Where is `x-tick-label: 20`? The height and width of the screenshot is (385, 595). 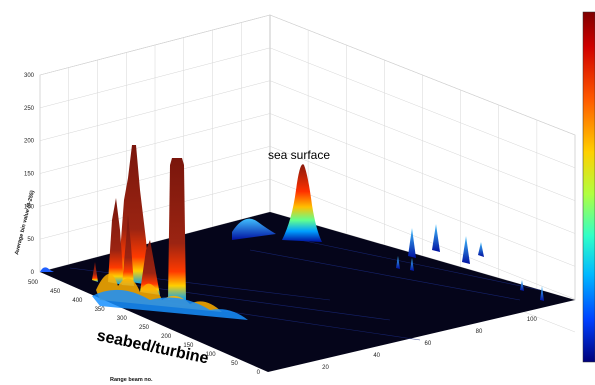
x-tick-label: 20 is located at coordinates (325, 368).